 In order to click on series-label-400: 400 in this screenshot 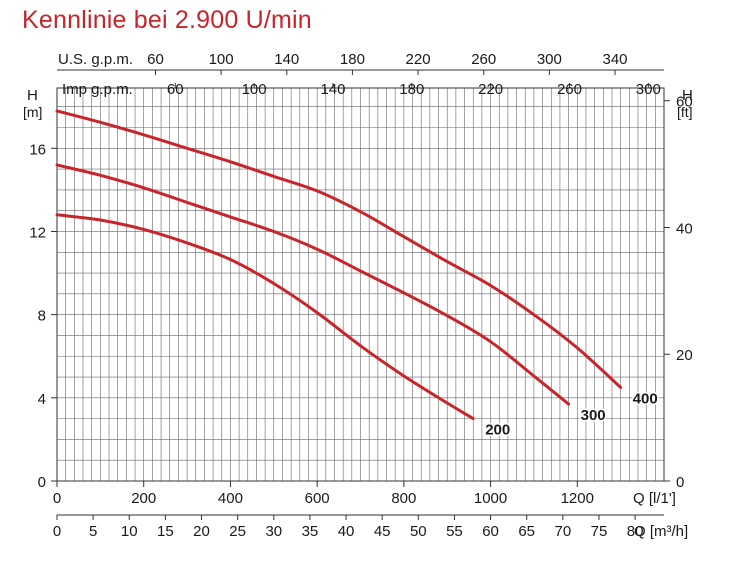, I will do `click(645, 398)`.